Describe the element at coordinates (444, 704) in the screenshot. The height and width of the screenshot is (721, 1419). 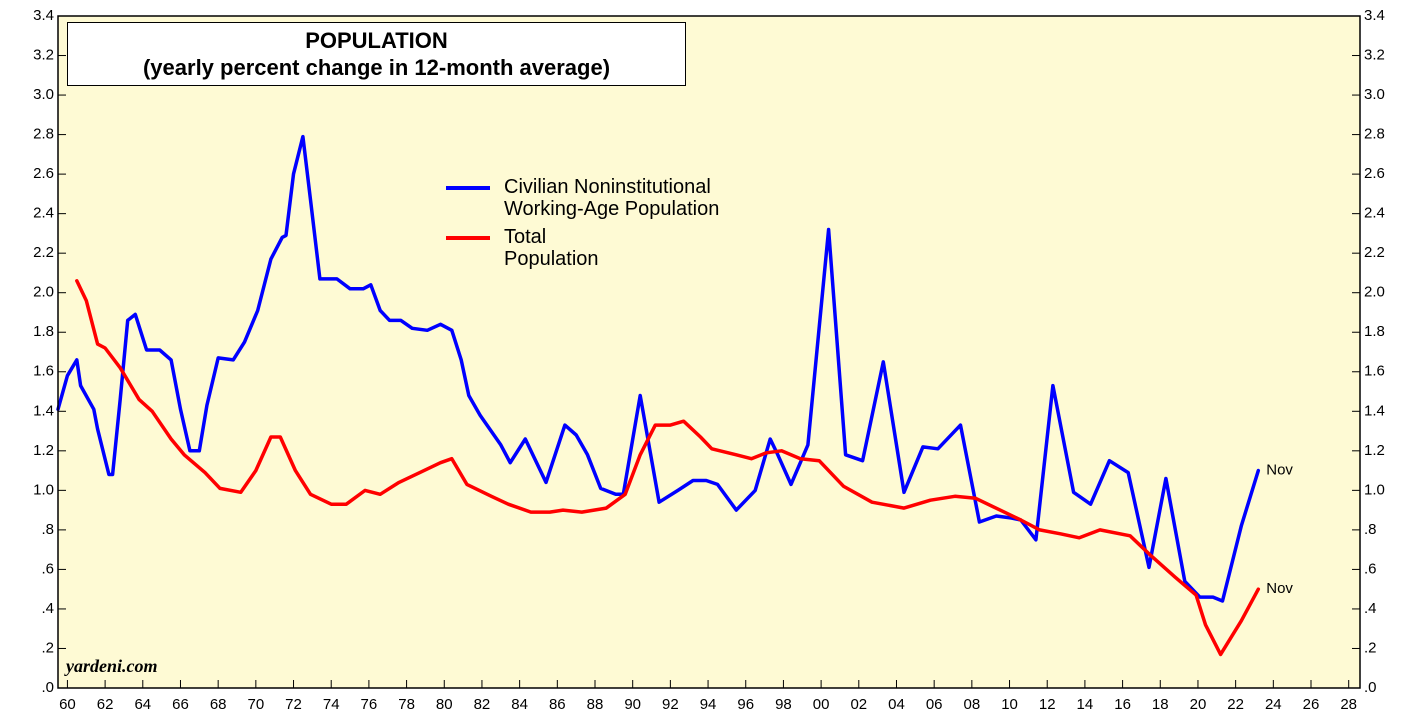
I see `x-tick-label: 80` at that location.